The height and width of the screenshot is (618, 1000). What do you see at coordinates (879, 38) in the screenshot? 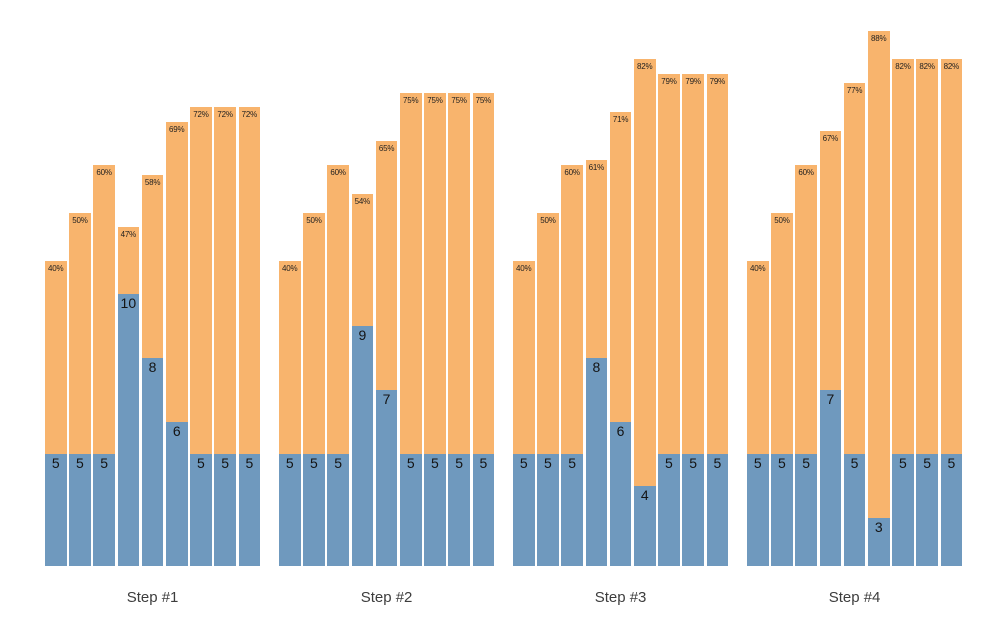
I see `bar-percent-label: 88%` at bounding box center [879, 38].